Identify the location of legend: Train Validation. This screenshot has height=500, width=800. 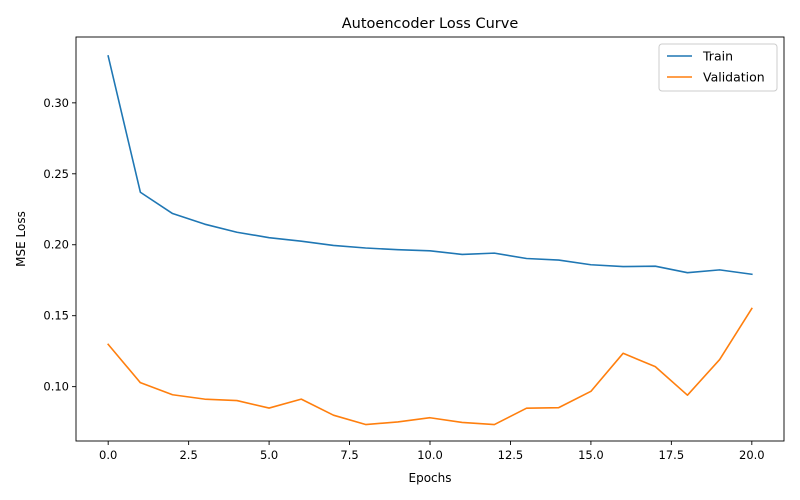
(718, 67).